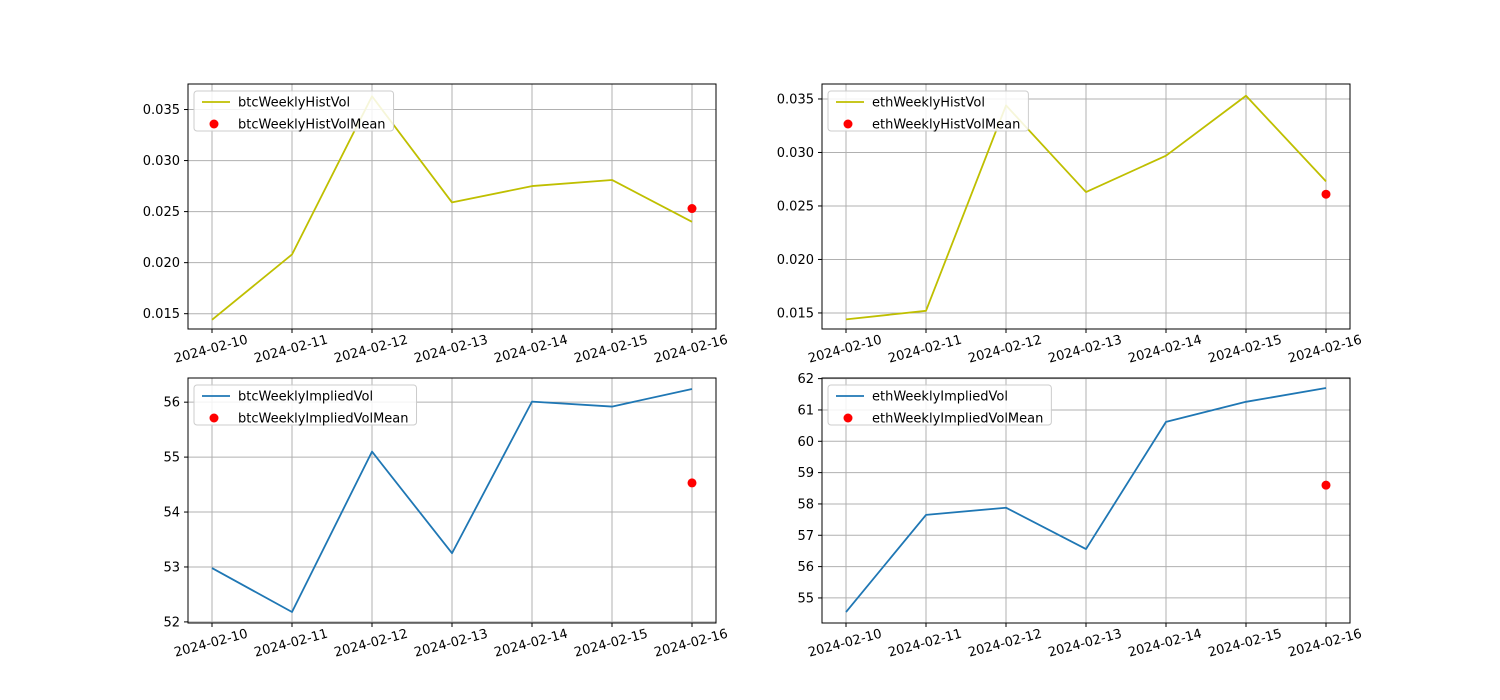 This screenshot has height=700, width=1500. I want to click on btc-hist-vol-legend, so click(294, 111).